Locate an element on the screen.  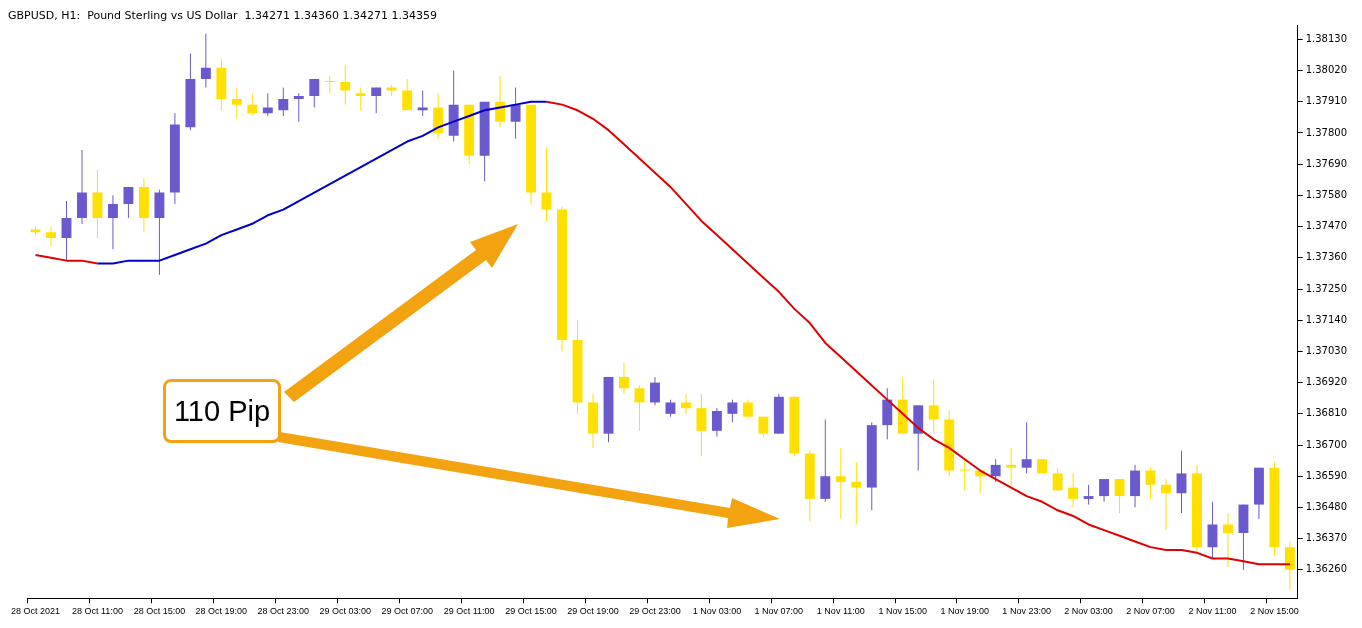
y-tick-label: 1.36370 is located at coordinates (1326, 538).